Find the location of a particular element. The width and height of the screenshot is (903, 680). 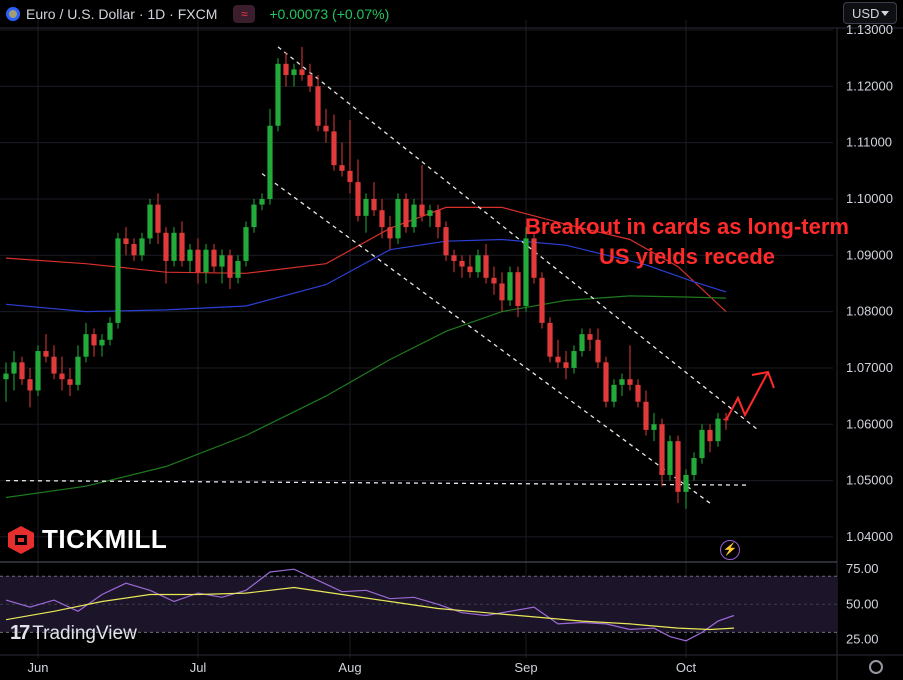

price-tick-label: 1.11000 is located at coordinates (869, 142).